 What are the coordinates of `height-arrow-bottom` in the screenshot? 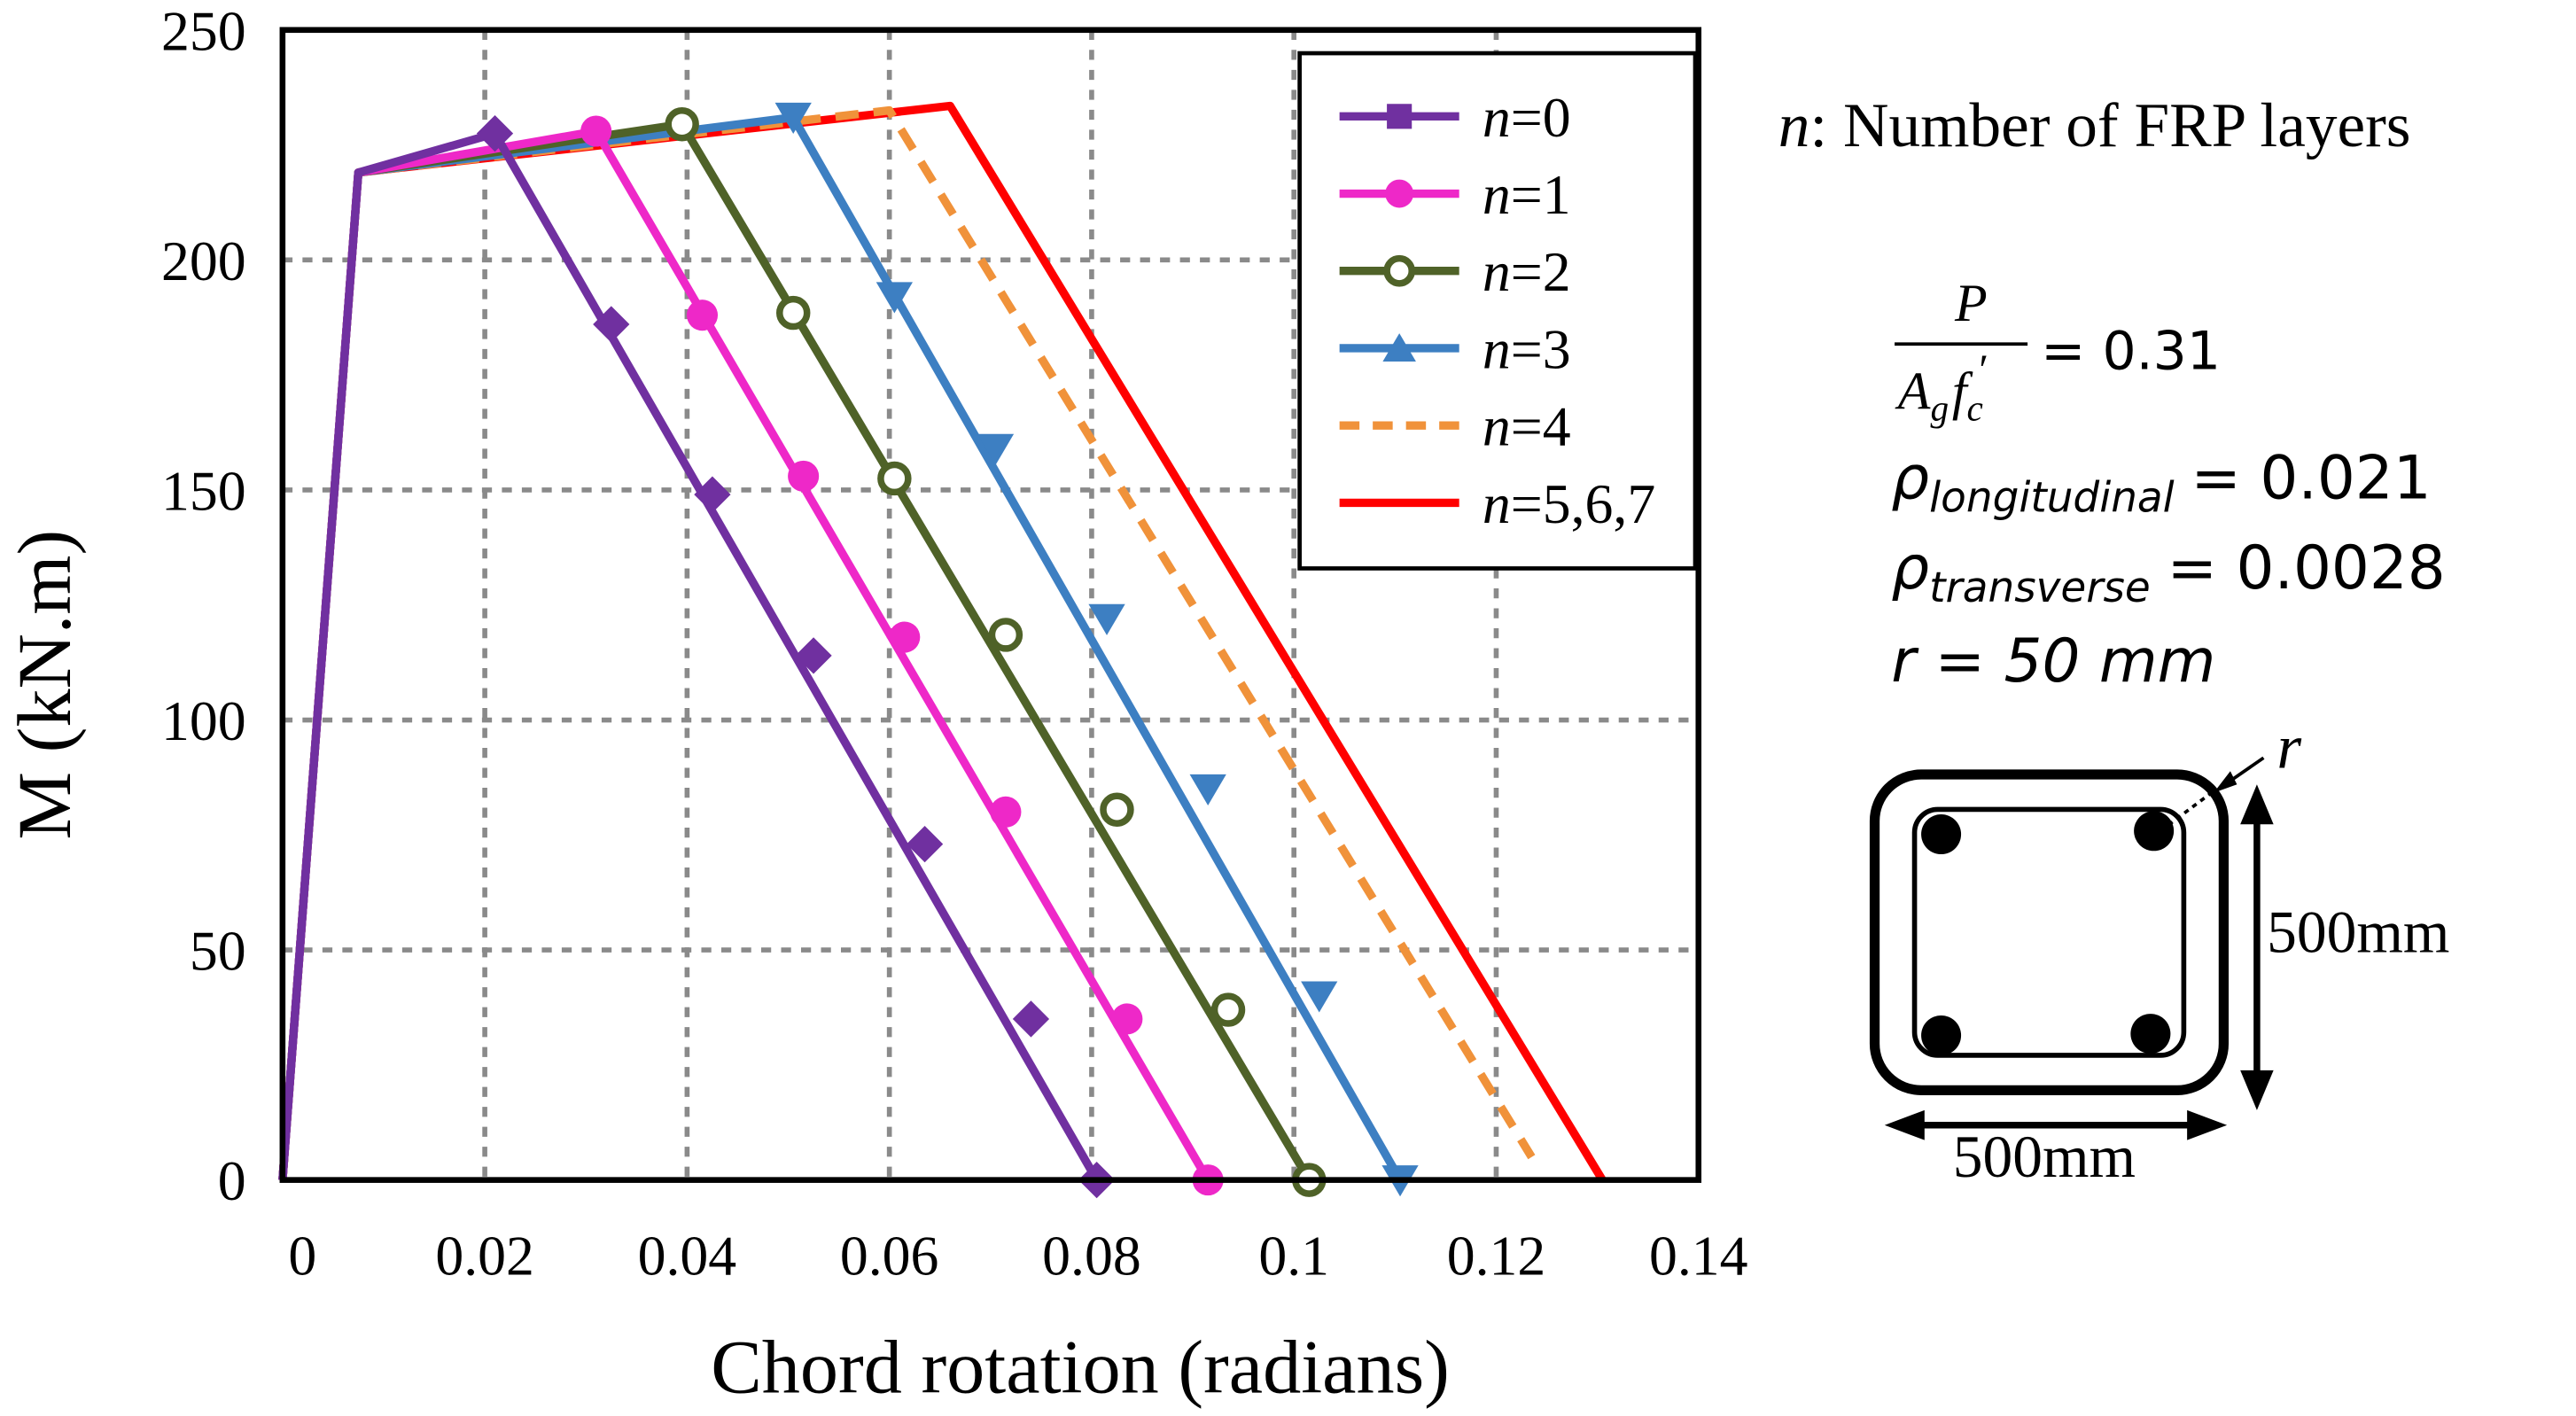 It's located at (2257, 1090).